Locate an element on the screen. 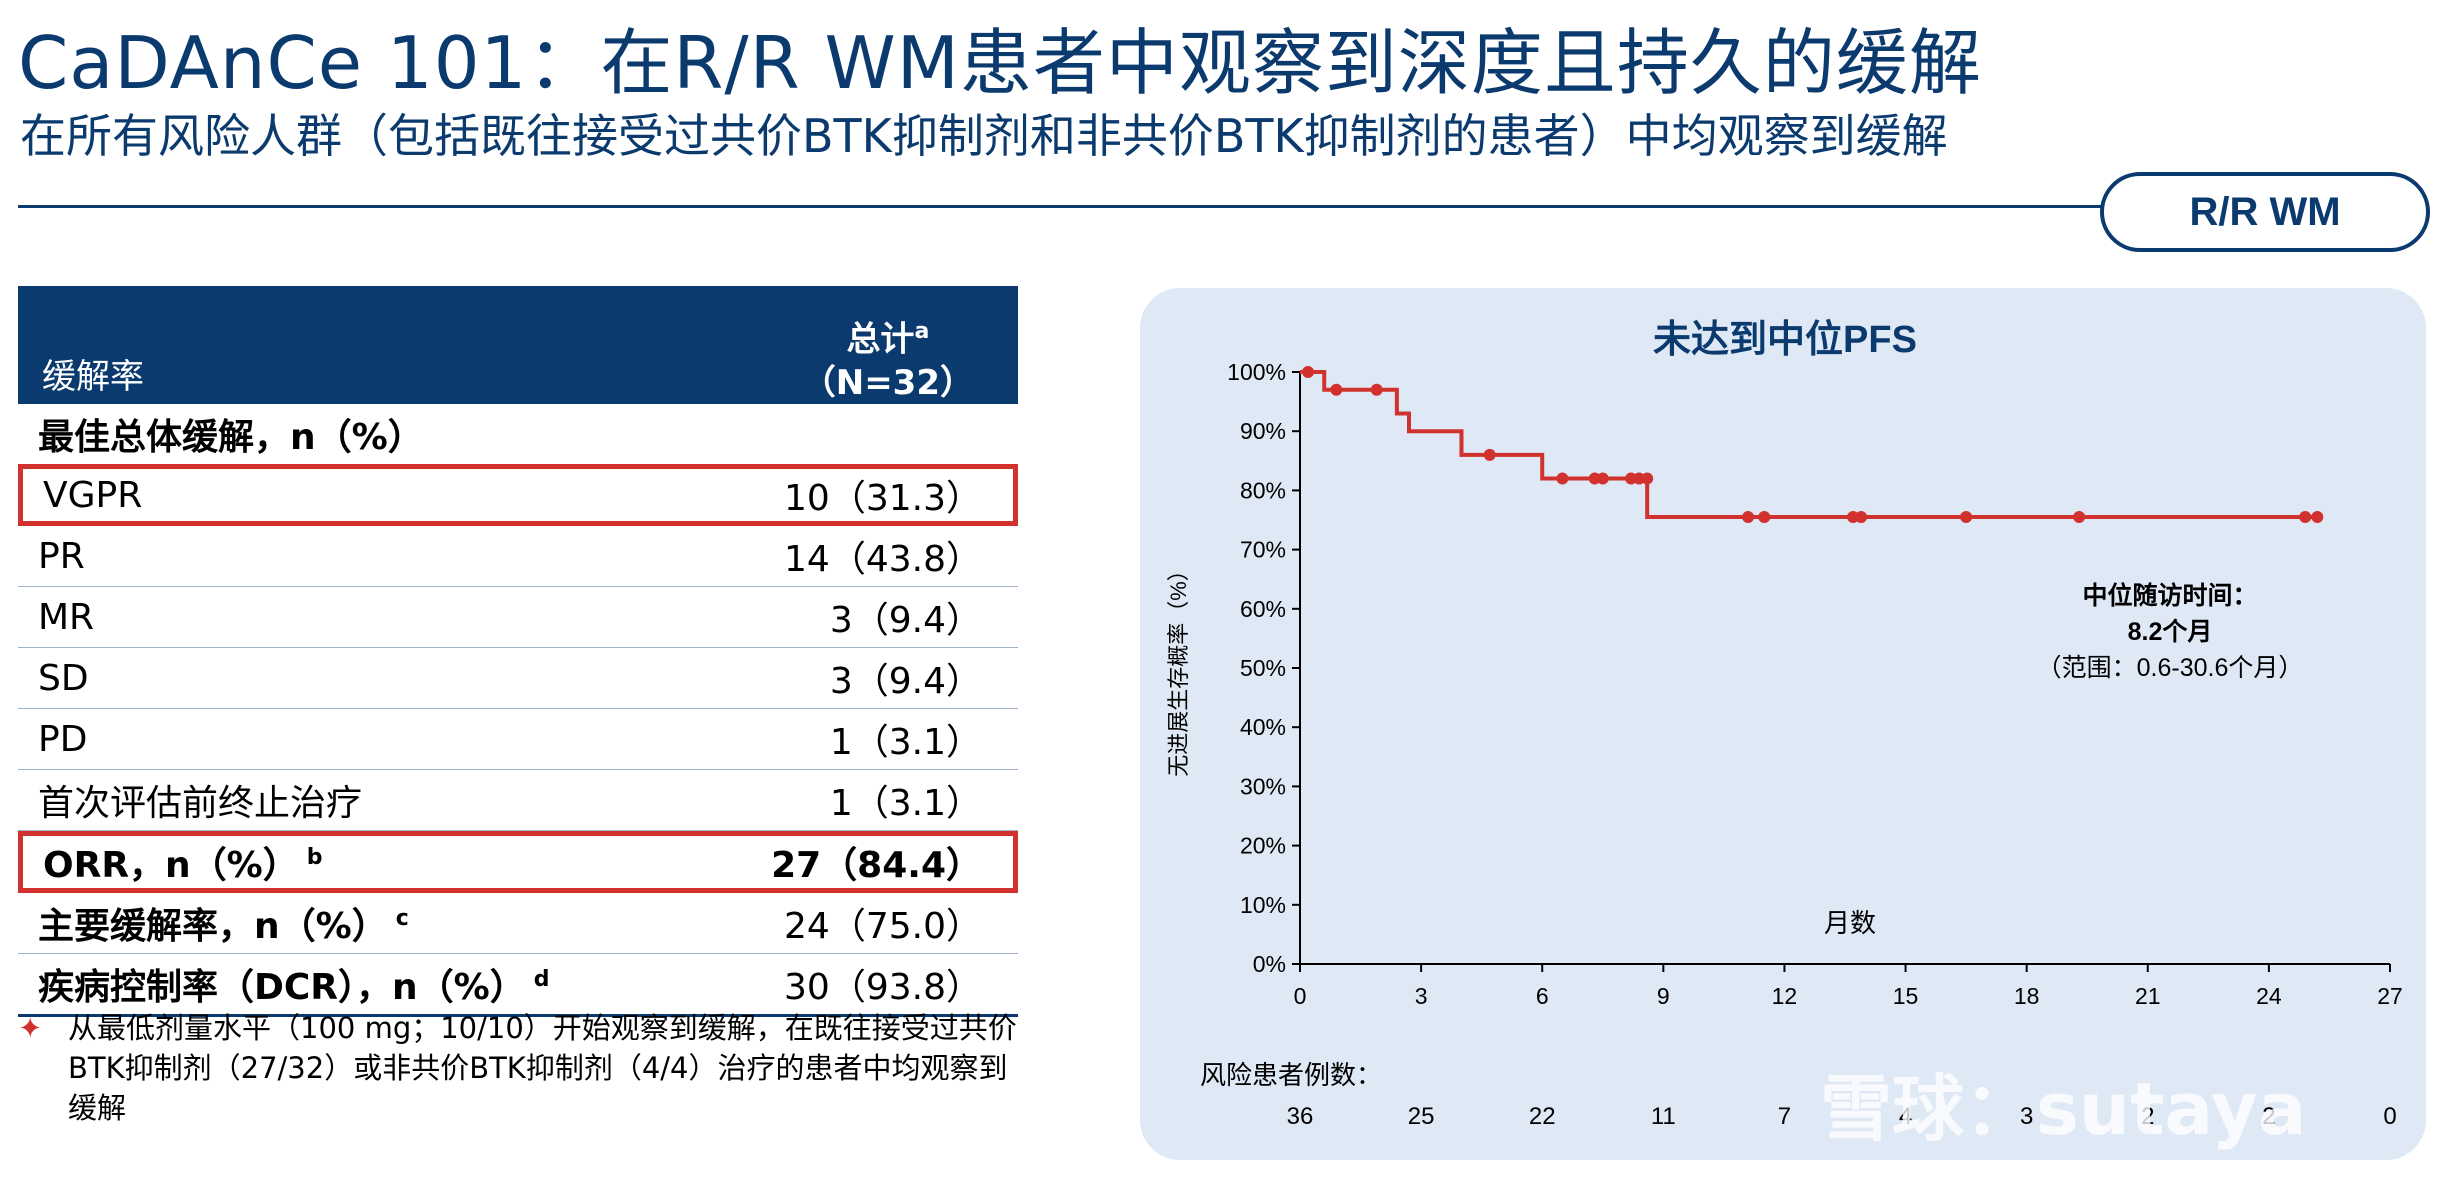  y-tick-label: 70% is located at coordinates (1263, 550).